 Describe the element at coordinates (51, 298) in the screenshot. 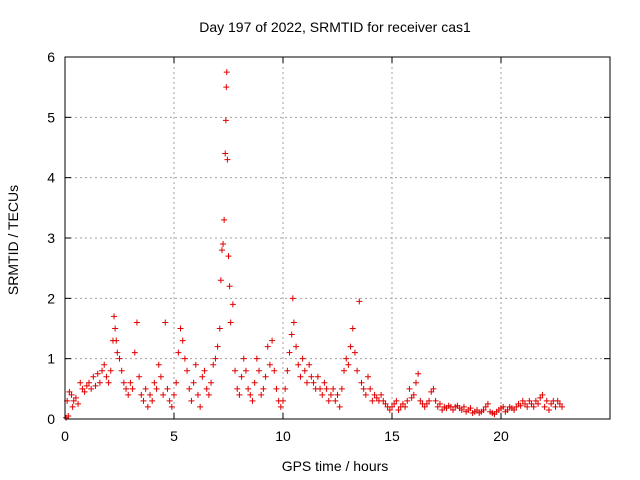

I see `y-tick-label: 2` at that location.